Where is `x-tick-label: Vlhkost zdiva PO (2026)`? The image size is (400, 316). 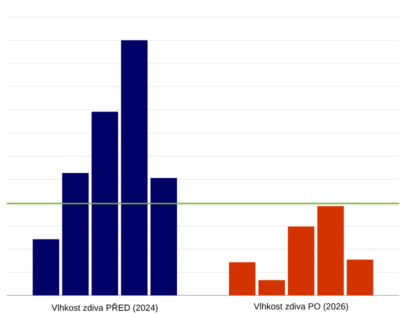
x-tick-label: Vlhkost zdiva PO (2026) is located at coordinates (301, 307).